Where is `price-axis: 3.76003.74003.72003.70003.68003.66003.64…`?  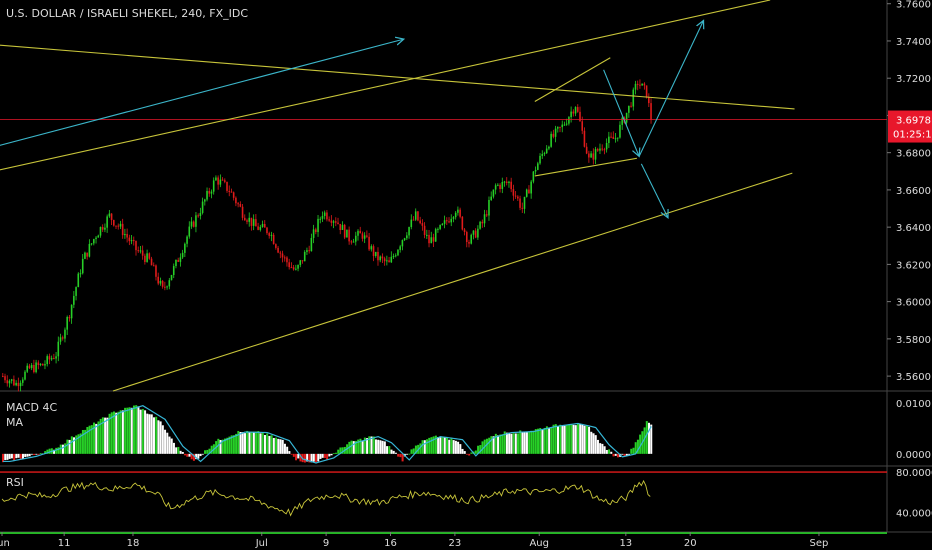
price-axis: 3.76003.74003.72003.70003.68003.66003.64… is located at coordinates (909, 260).